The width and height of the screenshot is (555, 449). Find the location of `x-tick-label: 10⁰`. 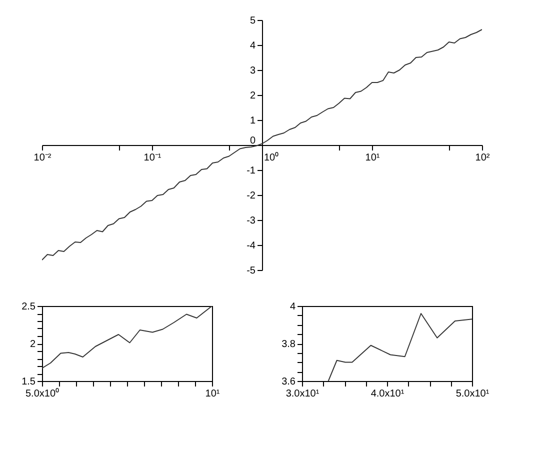

x-tick-label: 10⁰ is located at coordinates (272, 158).